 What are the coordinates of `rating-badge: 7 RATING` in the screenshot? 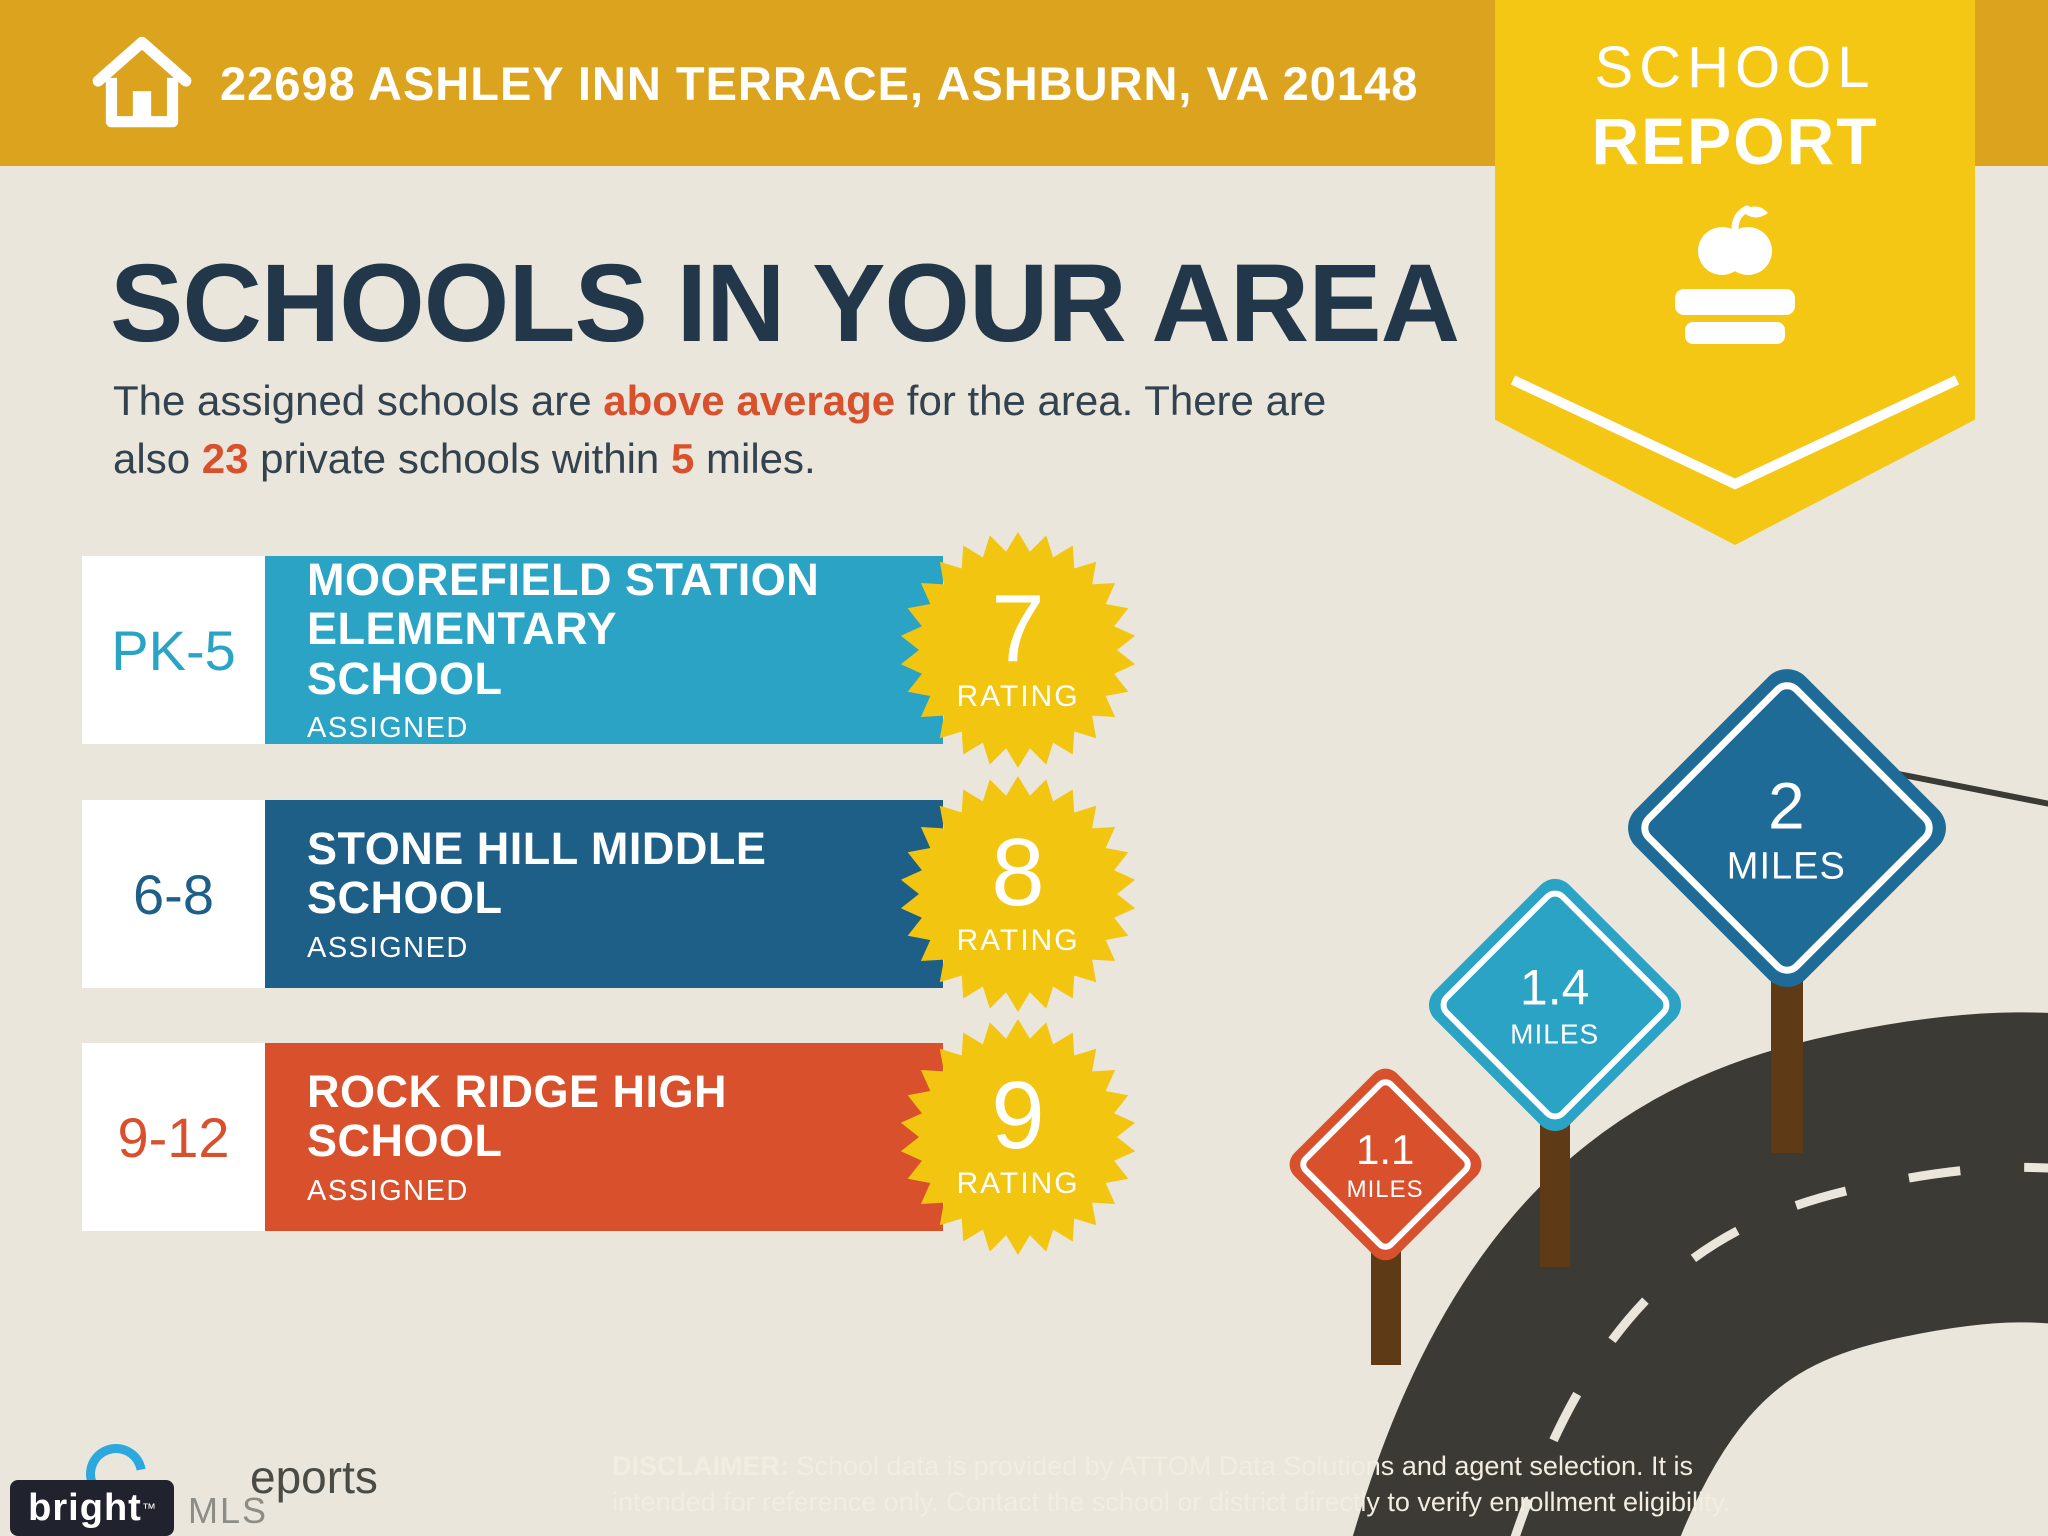 It's located at (1018, 650).